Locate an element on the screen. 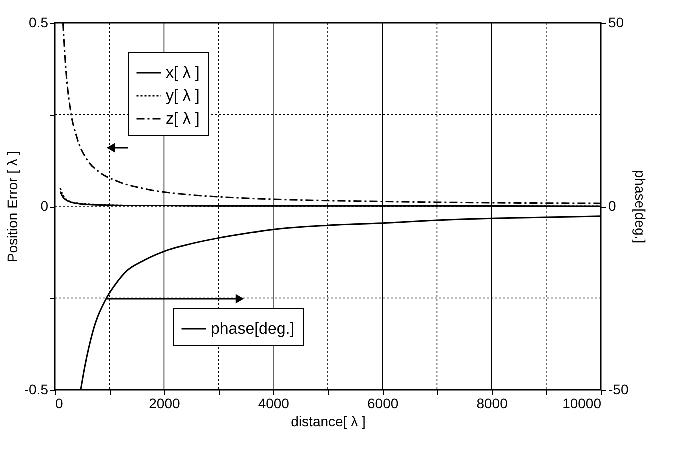  y2-axis-title: phase[deg.] is located at coordinates (640, 207).